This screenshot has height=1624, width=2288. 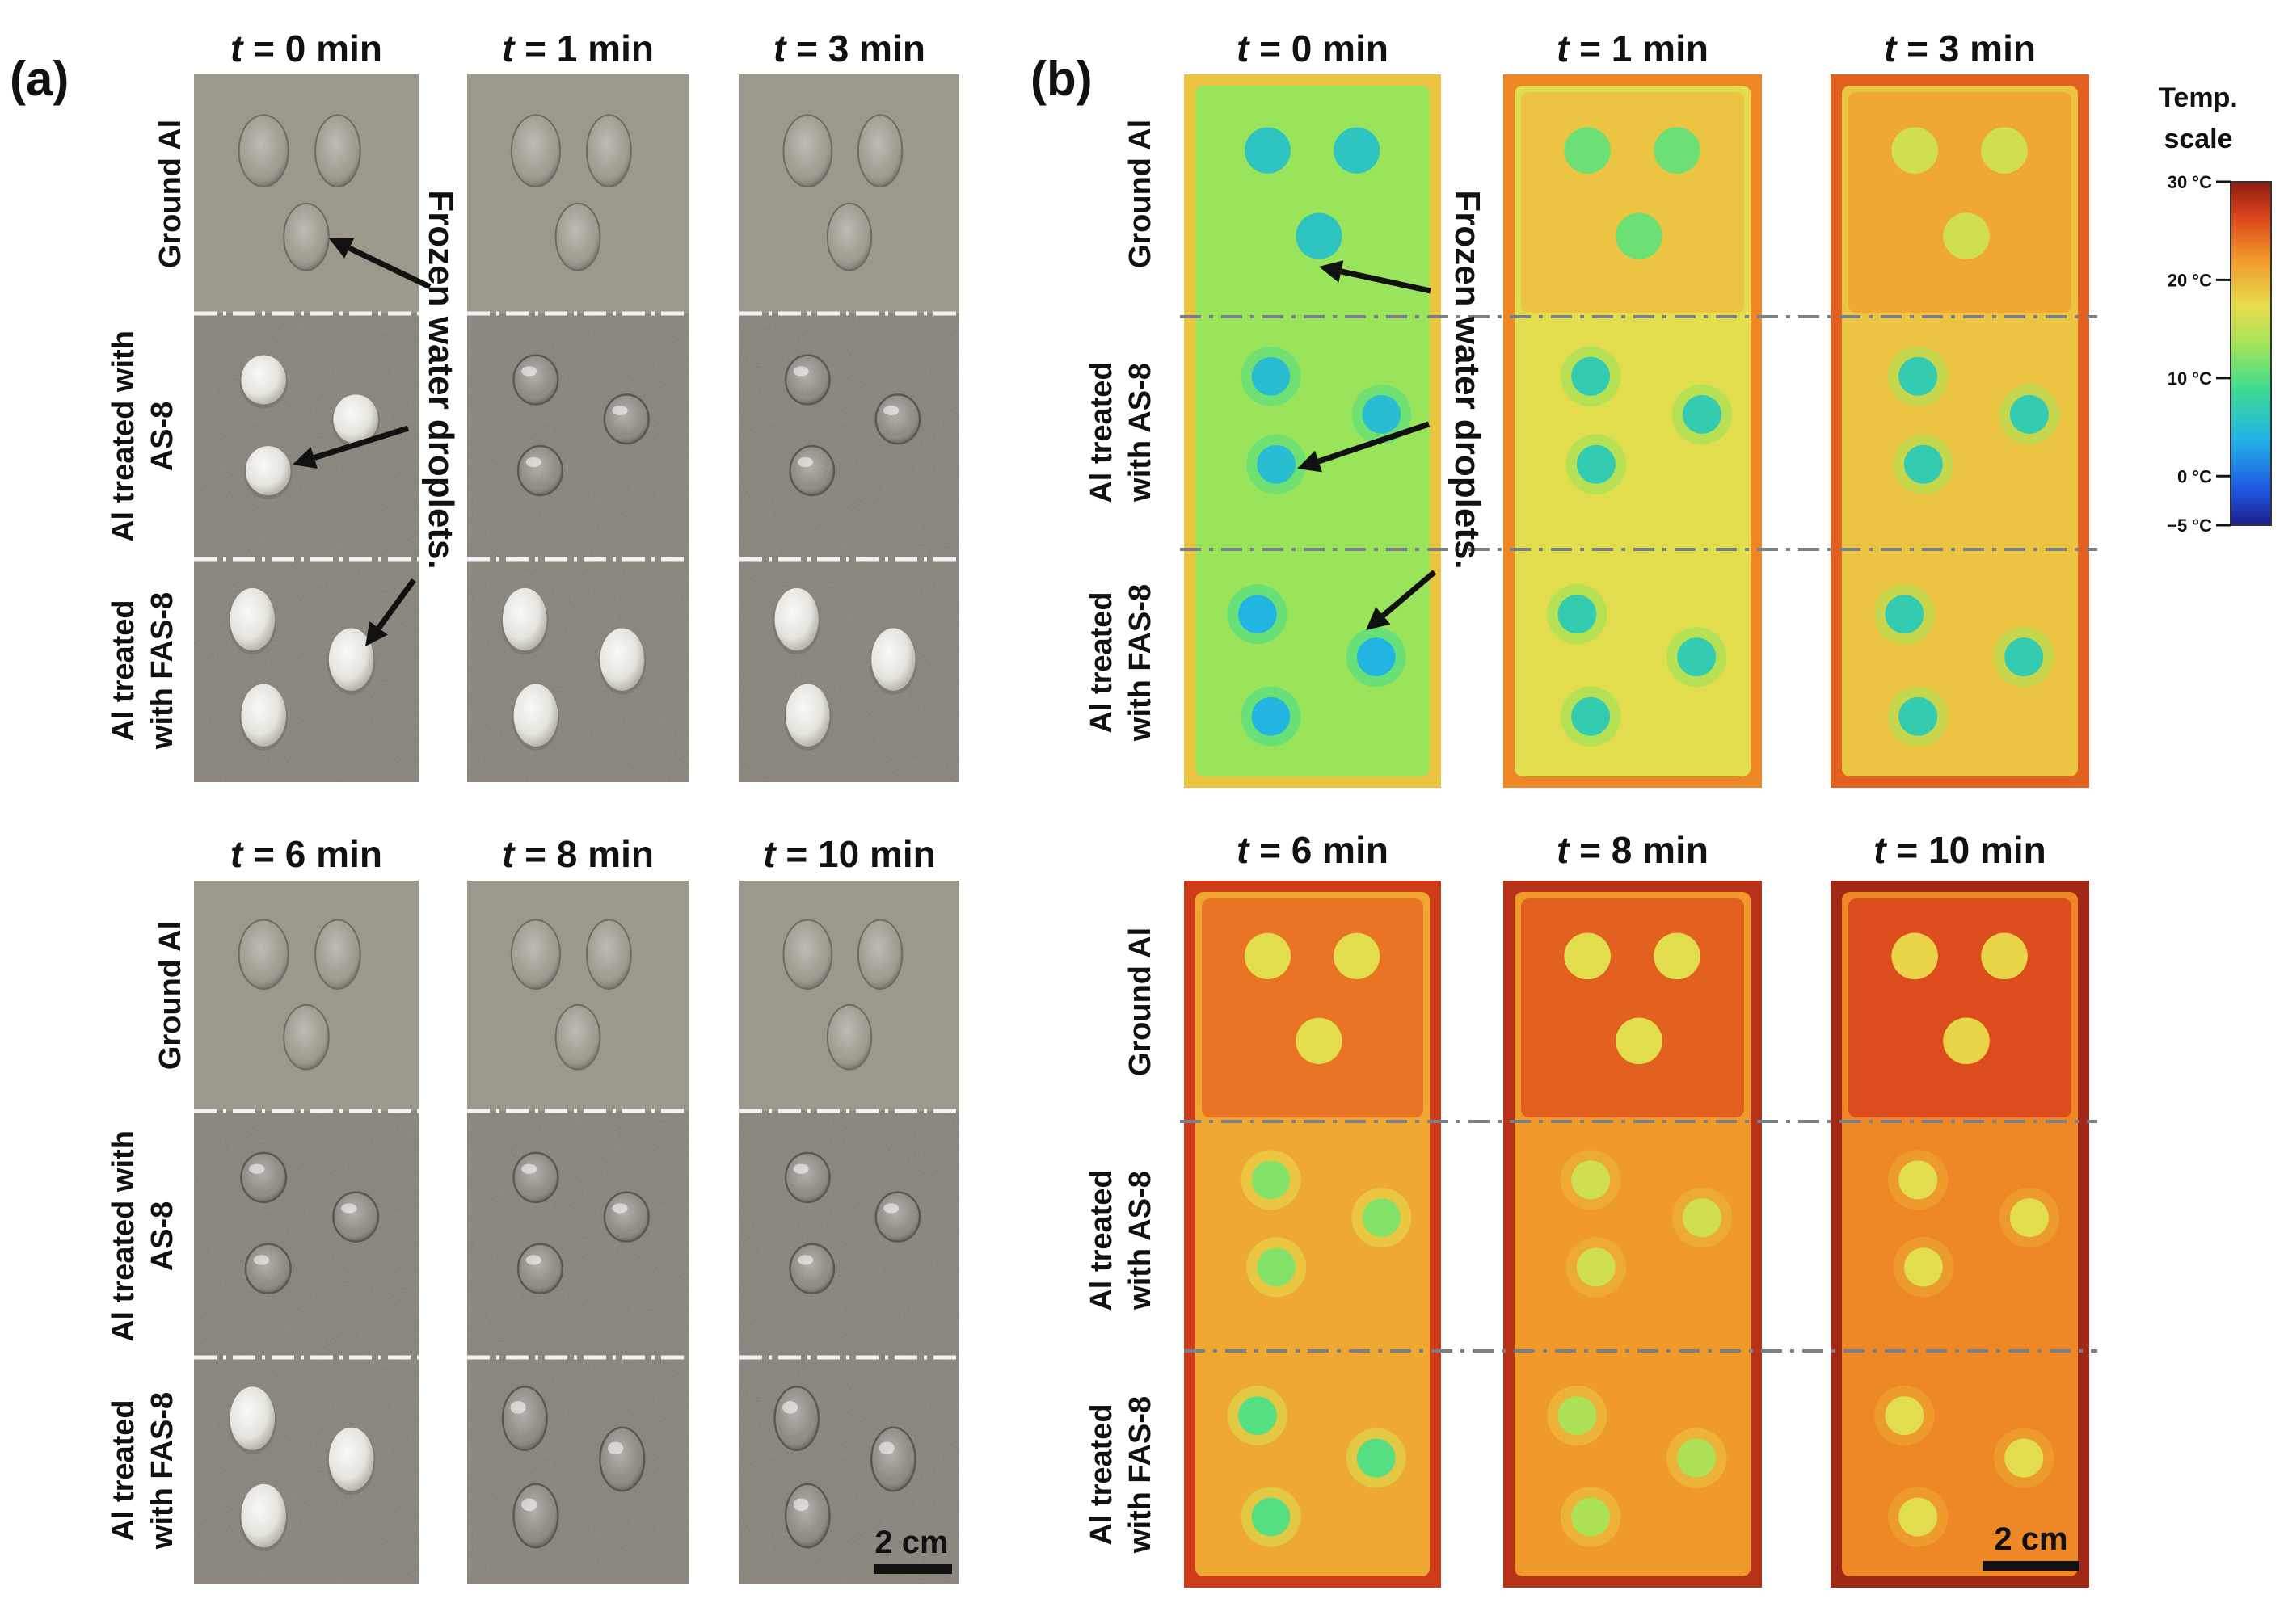 What do you see at coordinates (2190, 182) in the screenshot?
I see `colorbar-tick-label: 30 °C` at bounding box center [2190, 182].